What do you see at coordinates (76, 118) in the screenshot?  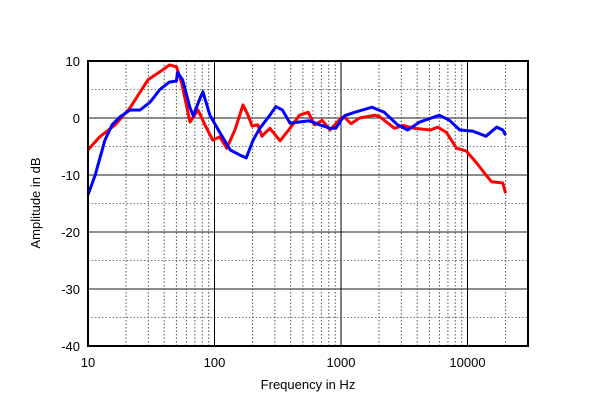 I see `y-tick-label: 0` at bounding box center [76, 118].